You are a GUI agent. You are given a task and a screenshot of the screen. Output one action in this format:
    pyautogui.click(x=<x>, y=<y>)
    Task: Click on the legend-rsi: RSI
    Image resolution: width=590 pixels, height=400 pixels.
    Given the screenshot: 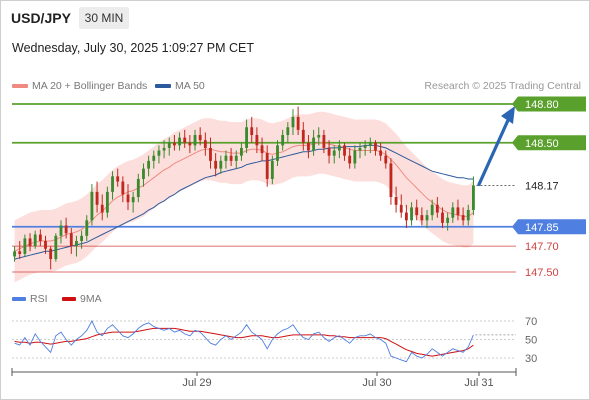 What is the action you would take?
    pyautogui.click(x=30, y=299)
    